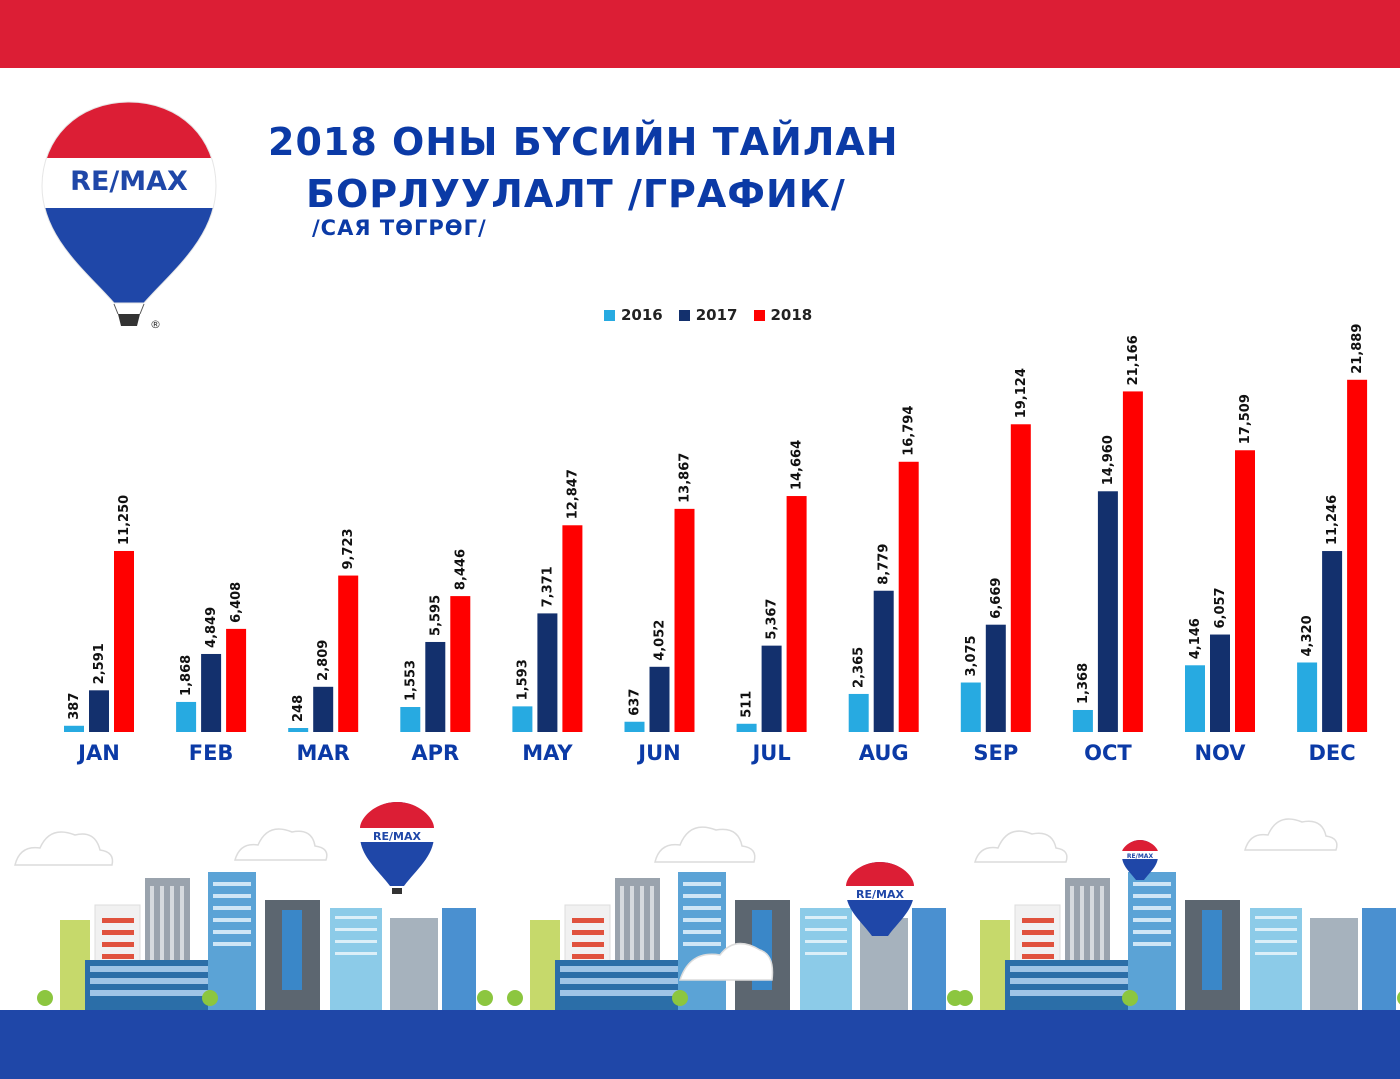  I want to click on bar-jun-2016, so click(634, 726).